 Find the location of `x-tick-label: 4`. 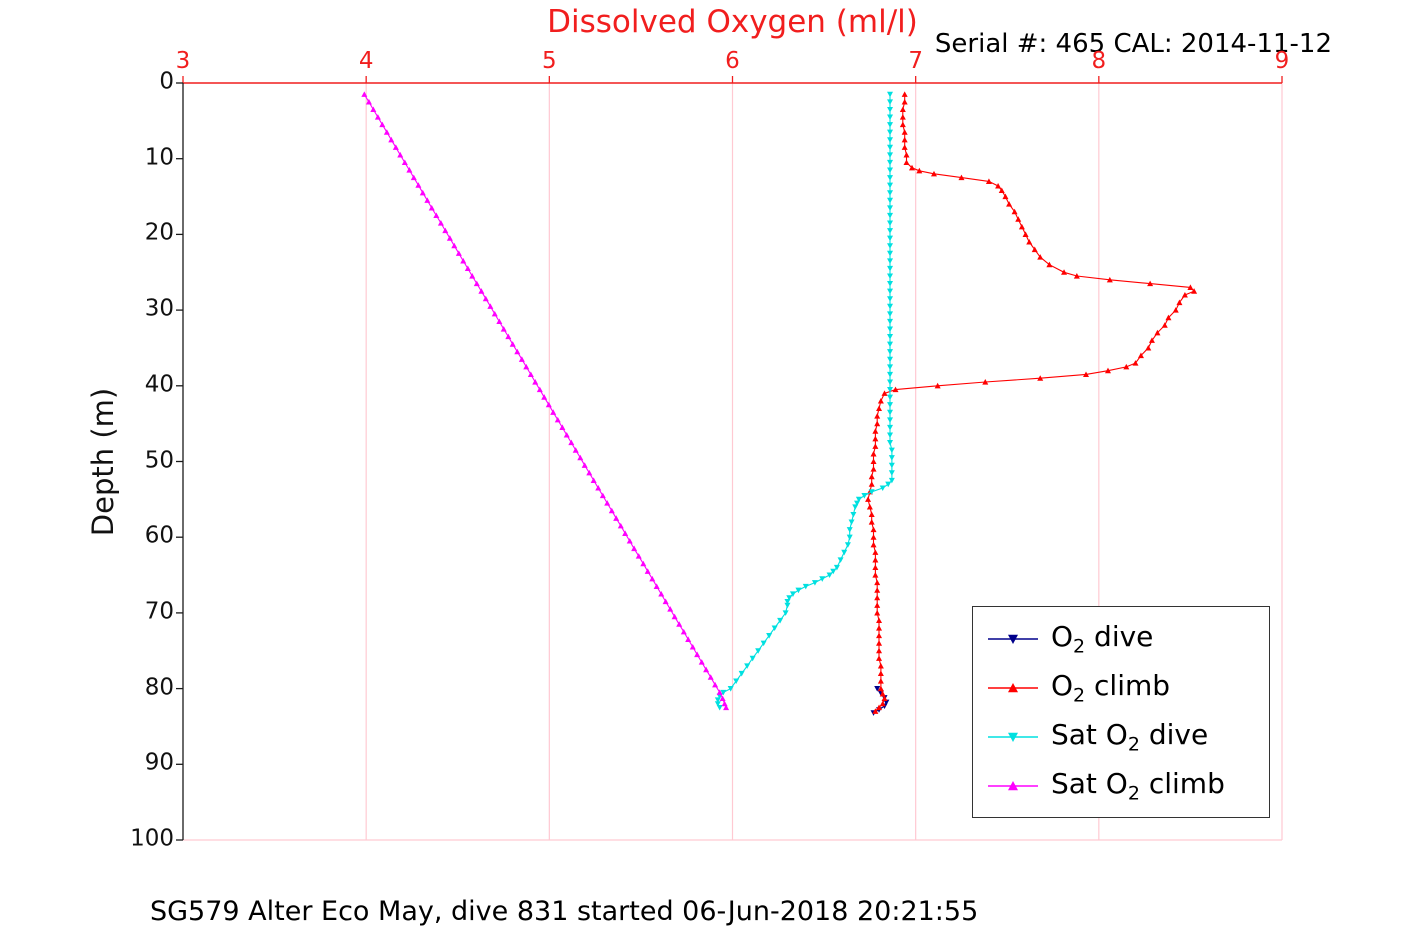

x-tick-label: 4 is located at coordinates (366, 61).